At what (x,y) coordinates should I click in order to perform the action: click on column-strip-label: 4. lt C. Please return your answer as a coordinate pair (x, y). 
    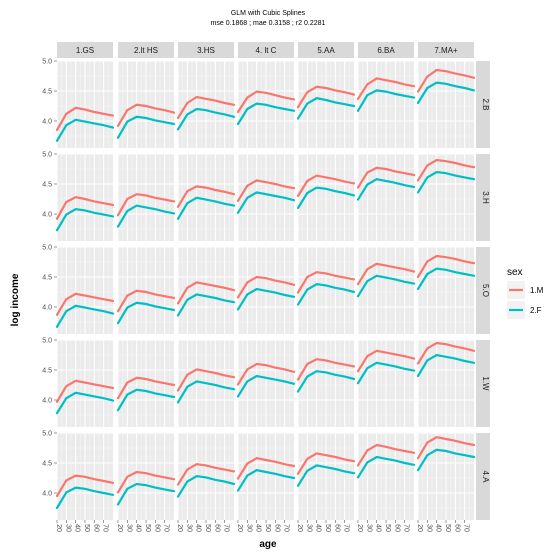
    Looking at the image, I should click on (266, 50).